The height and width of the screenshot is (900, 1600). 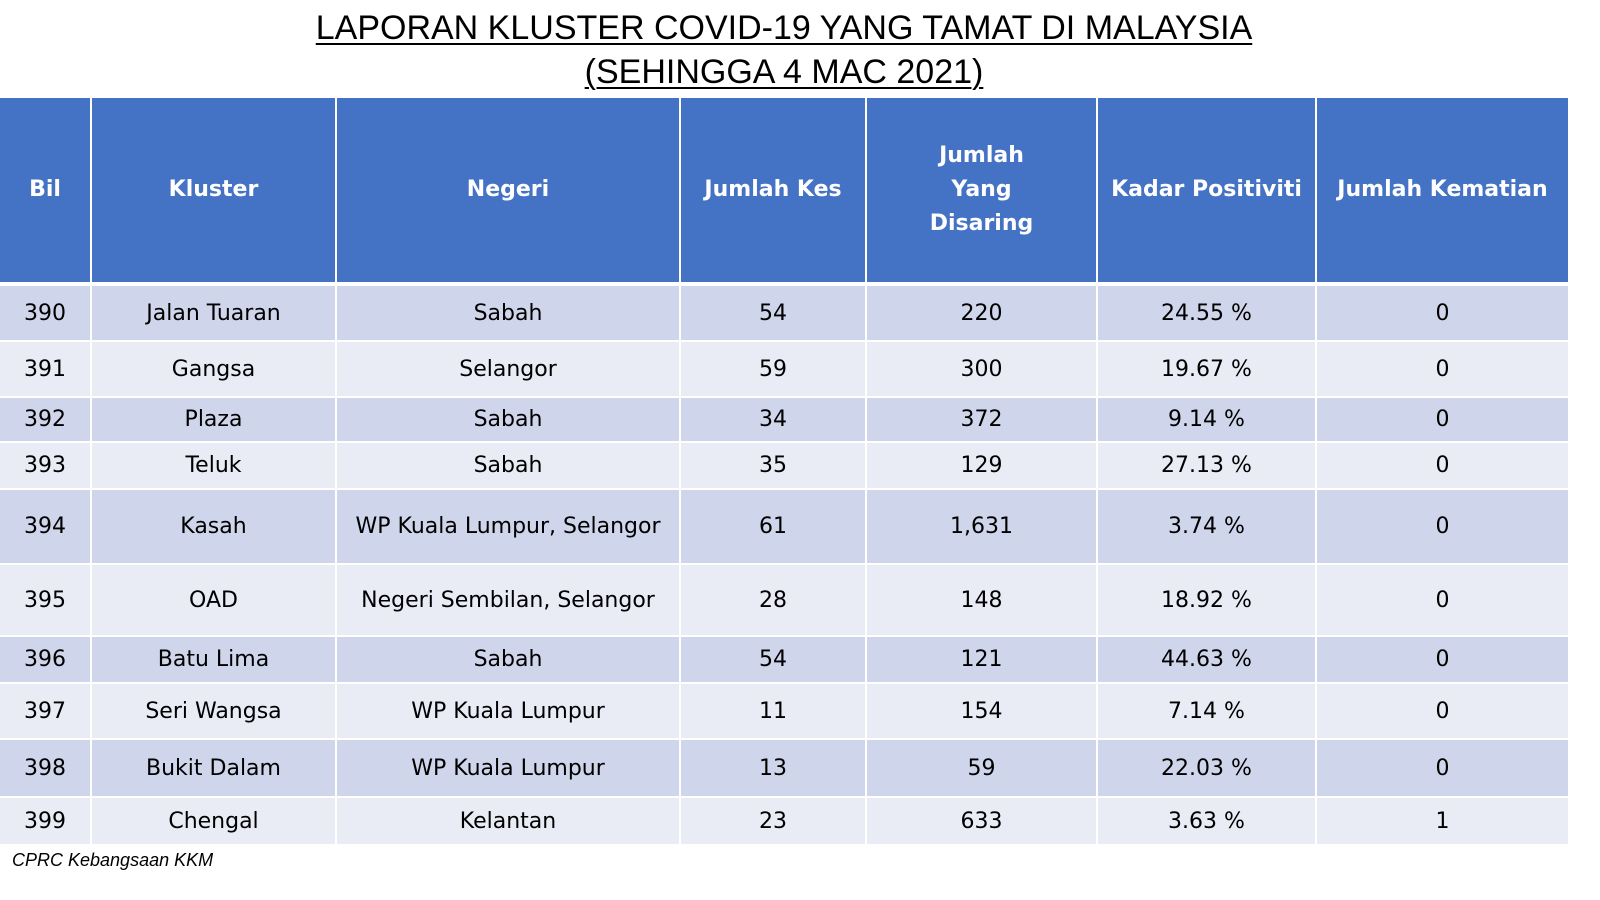 What do you see at coordinates (982, 527) in the screenshot?
I see `cell-jumlah-disaring: 1,631` at bounding box center [982, 527].